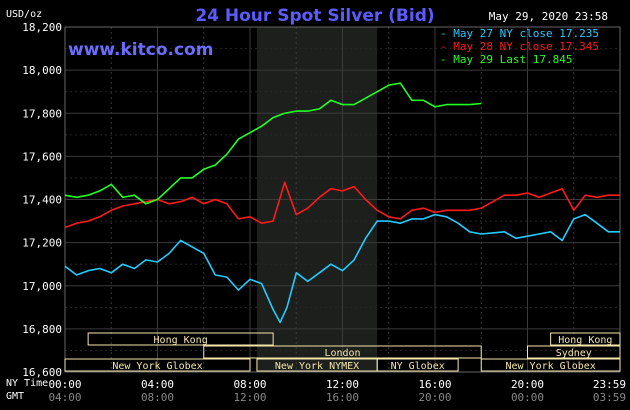 Image resolution: width=630 pixels, height=410 pixels. I want to click on x-tick-label-gmt: 00:00, so click(527, 397).